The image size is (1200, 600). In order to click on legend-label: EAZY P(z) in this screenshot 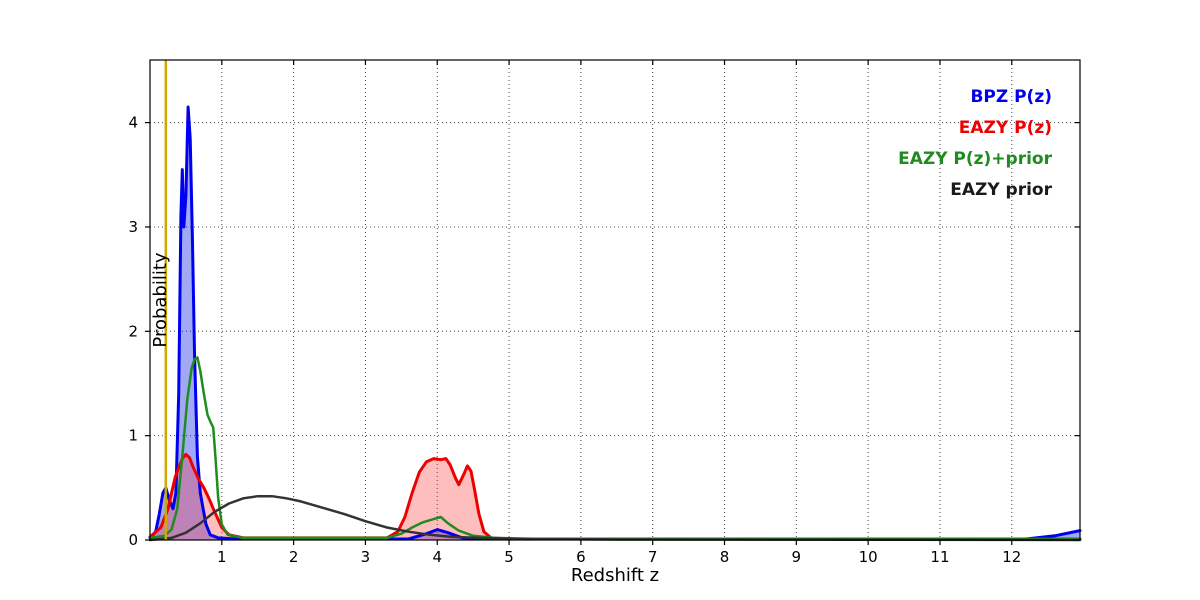, I will do `click(1005, 128)`.